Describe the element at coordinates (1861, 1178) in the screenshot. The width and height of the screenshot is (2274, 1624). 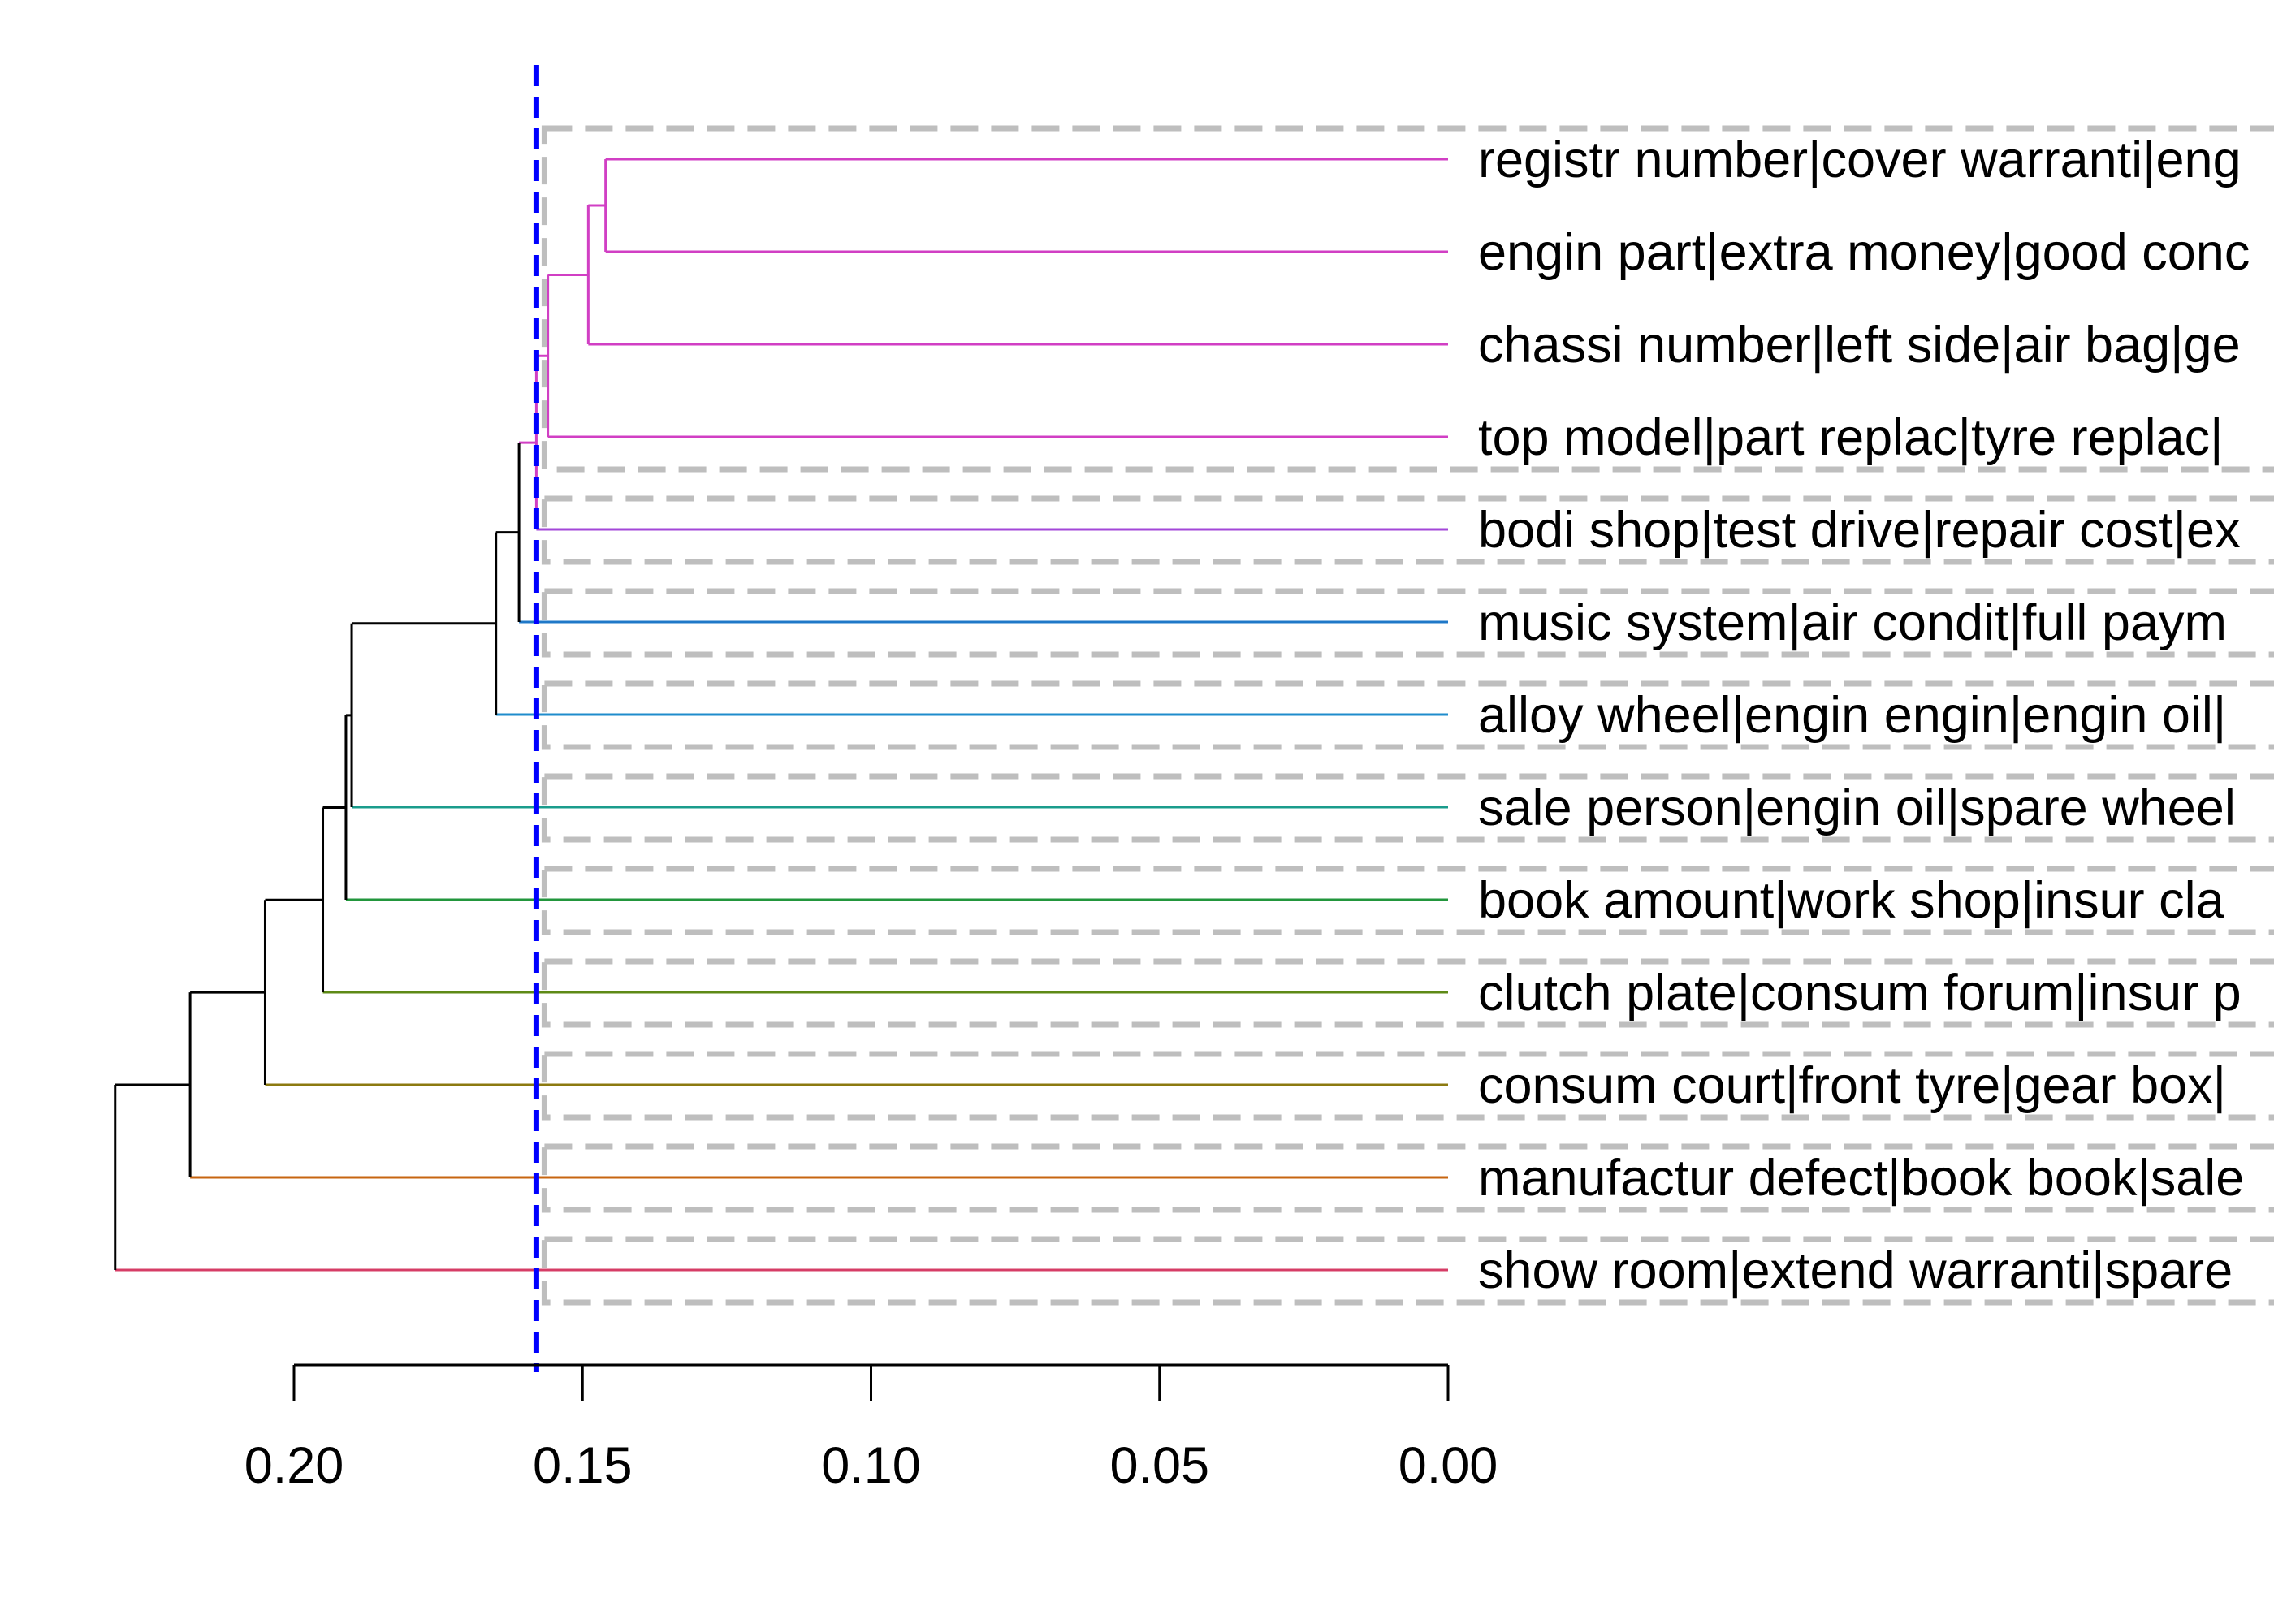
I see `leaf-label: manufactur defect|book book|sale` at that location.